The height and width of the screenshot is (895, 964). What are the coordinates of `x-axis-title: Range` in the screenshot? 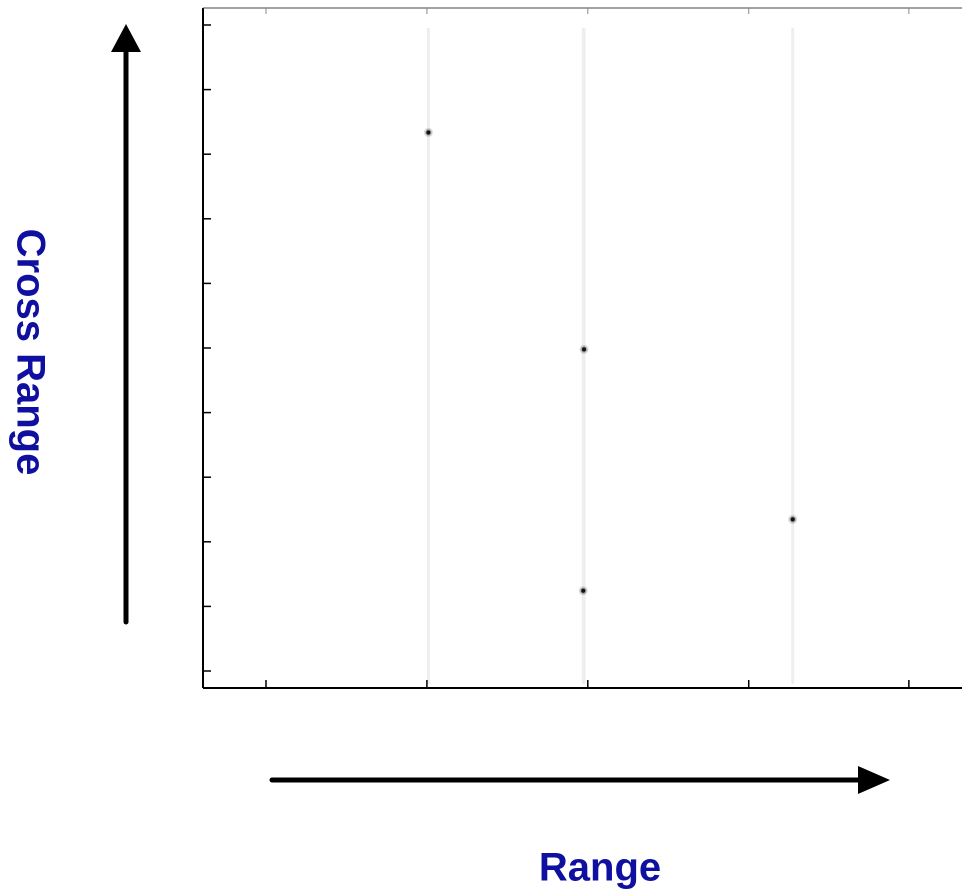 It's located at (600, 867).